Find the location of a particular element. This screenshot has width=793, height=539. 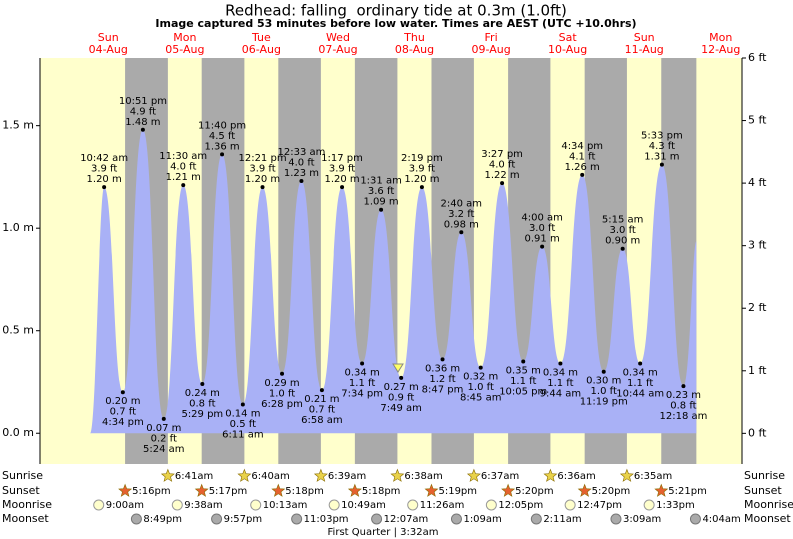

tide-height-m: 1.20 m is located at coordinates (341, 179).